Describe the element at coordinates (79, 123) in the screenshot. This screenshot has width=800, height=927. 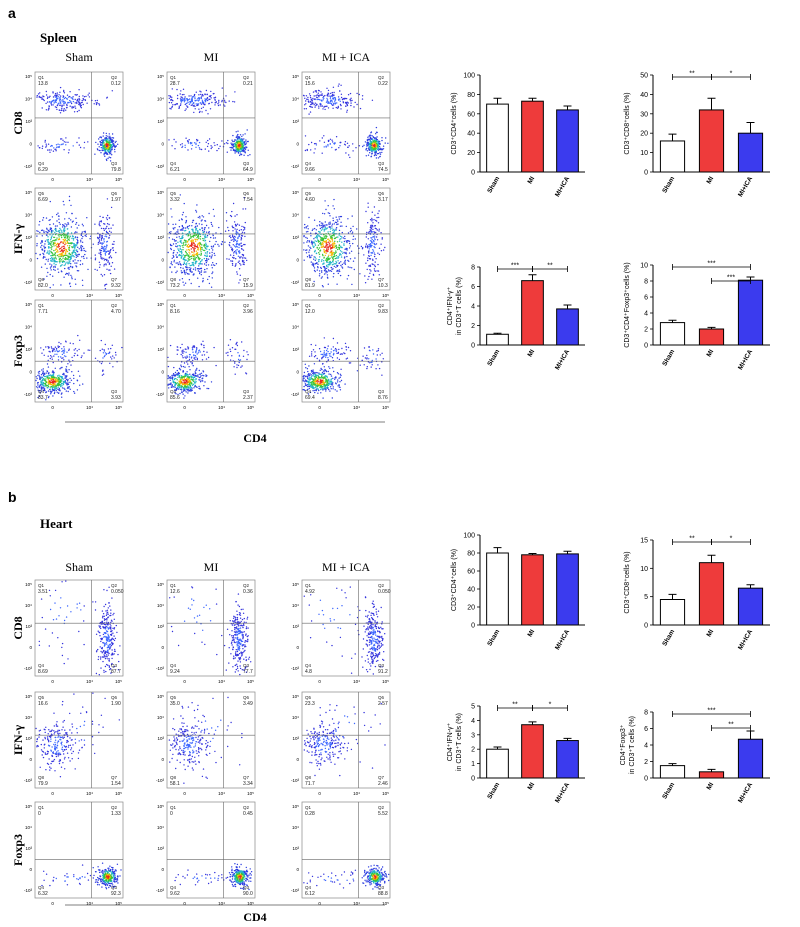
I see `plot-frame` at that location.